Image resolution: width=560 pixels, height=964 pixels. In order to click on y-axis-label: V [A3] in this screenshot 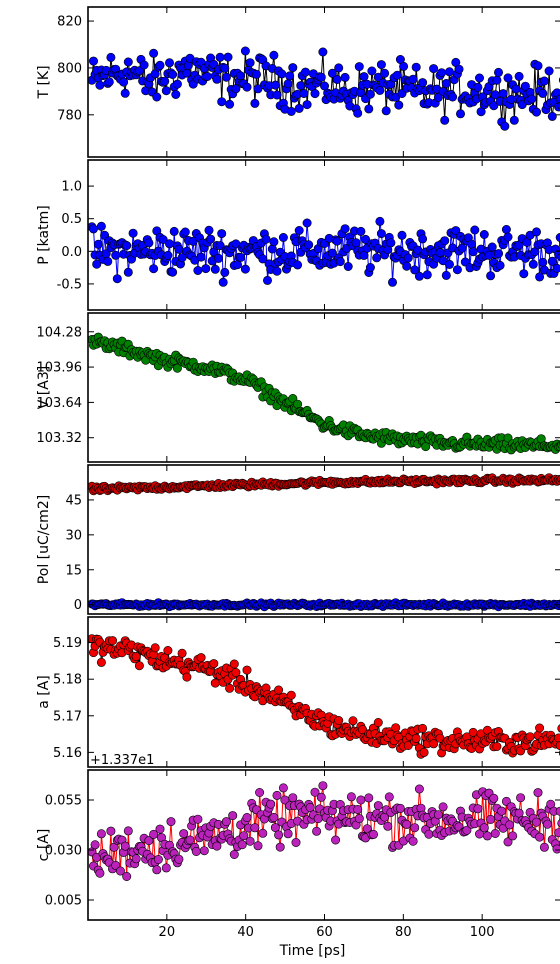, I will do `click(44, 387)`.